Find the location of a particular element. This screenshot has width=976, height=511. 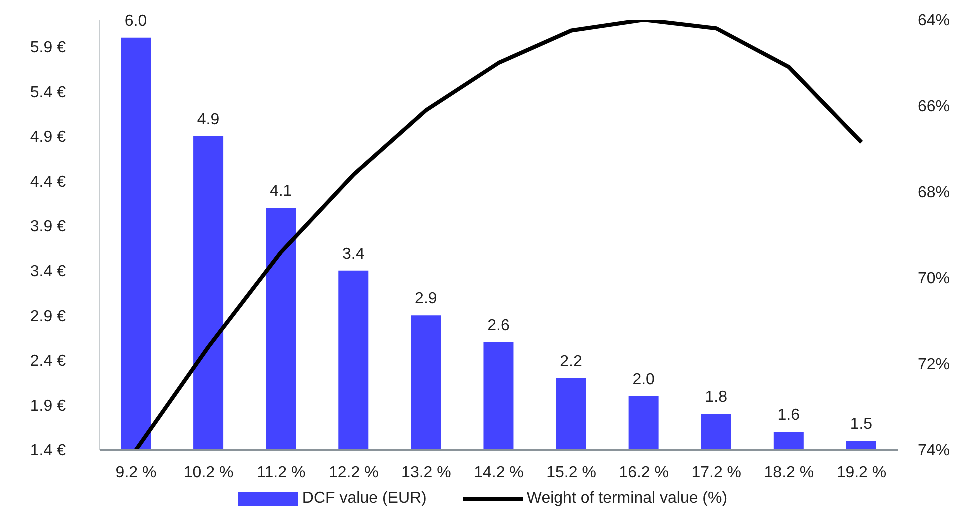

data-label: 1.8 is located at coordinates (716, 397).